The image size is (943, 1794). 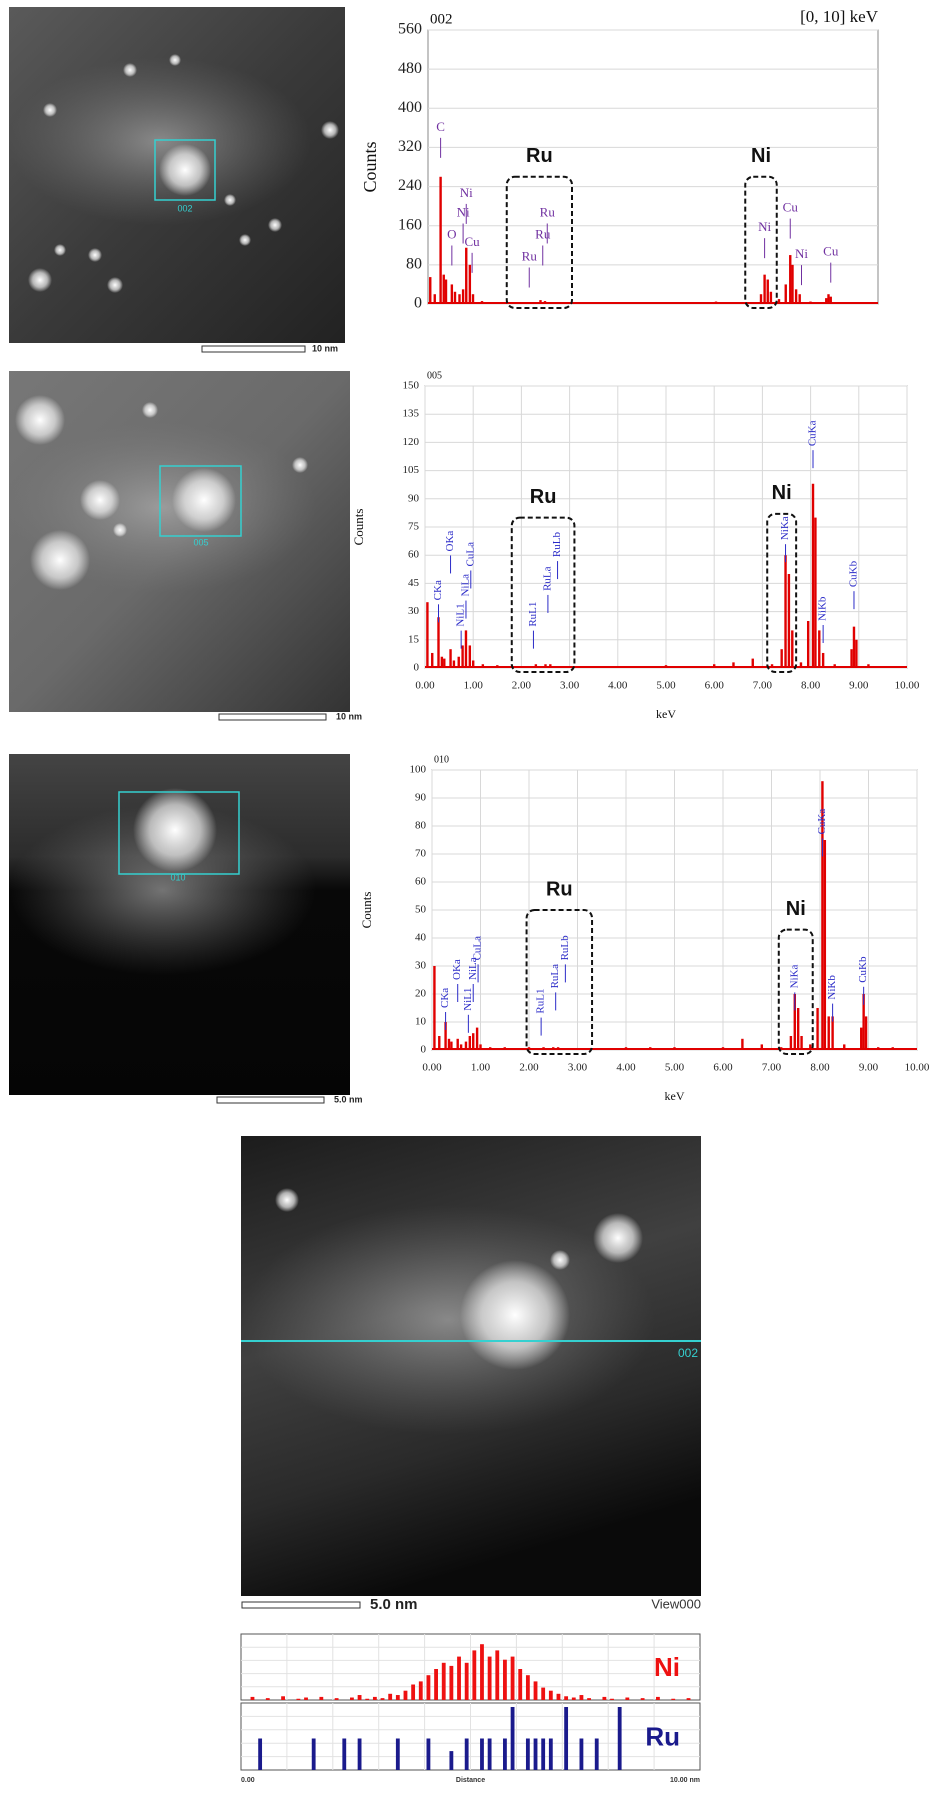 I want to click on y-tick-label: 0, so click(x=417, y=668).